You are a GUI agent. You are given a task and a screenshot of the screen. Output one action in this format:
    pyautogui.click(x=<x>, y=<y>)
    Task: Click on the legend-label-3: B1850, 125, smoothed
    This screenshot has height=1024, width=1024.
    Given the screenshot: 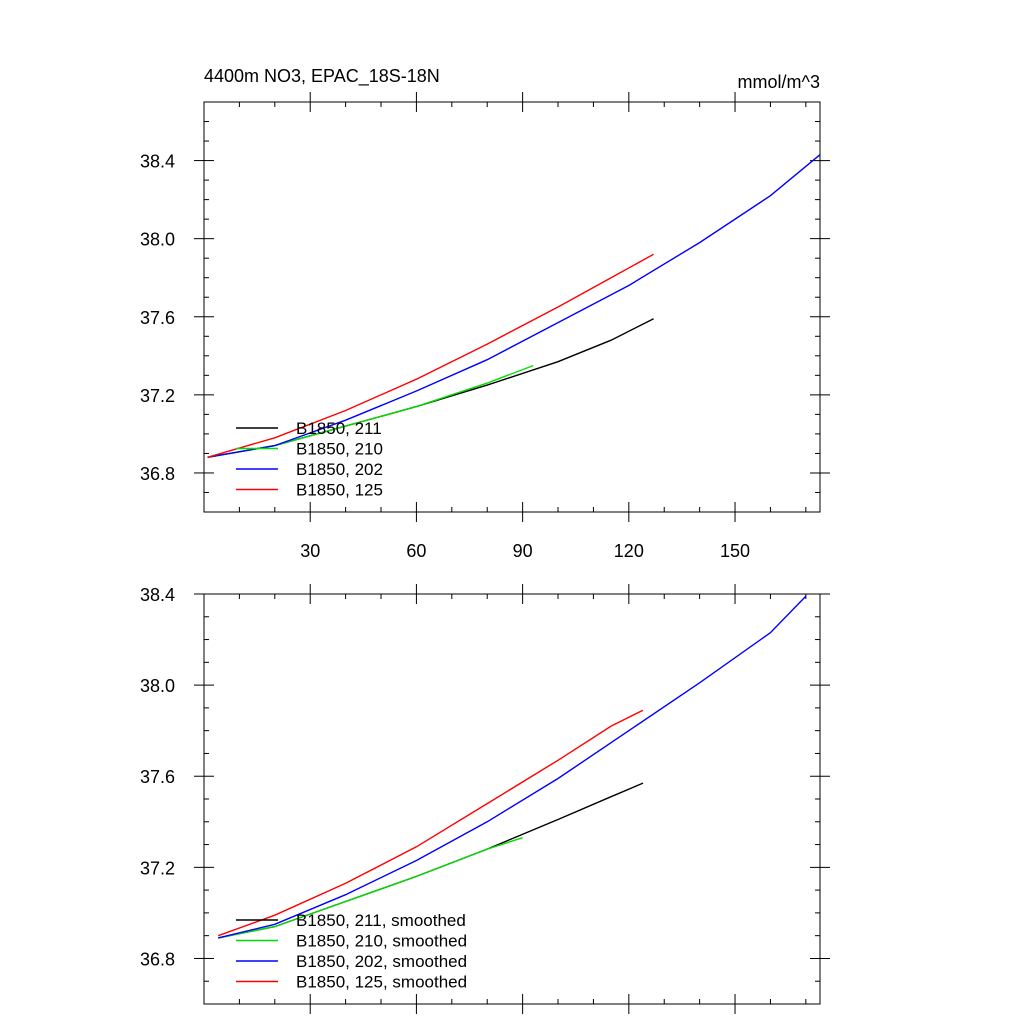 What is the action you would take?
    pyautogui.click(x=381, y=982)
    